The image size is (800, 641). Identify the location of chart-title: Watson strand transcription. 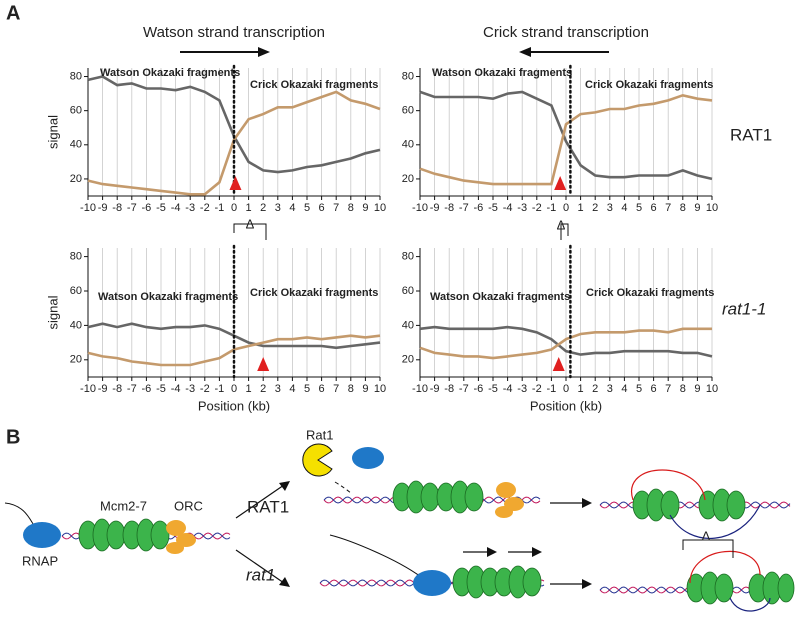
(234, 32).